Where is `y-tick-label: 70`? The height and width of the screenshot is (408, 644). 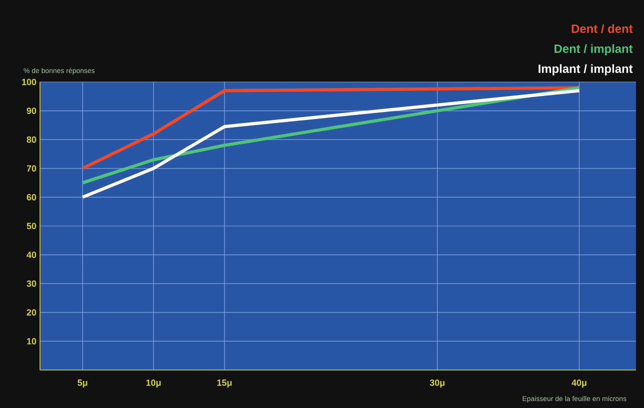 y-tick-label: 70 is located at coordinates (31, 168).